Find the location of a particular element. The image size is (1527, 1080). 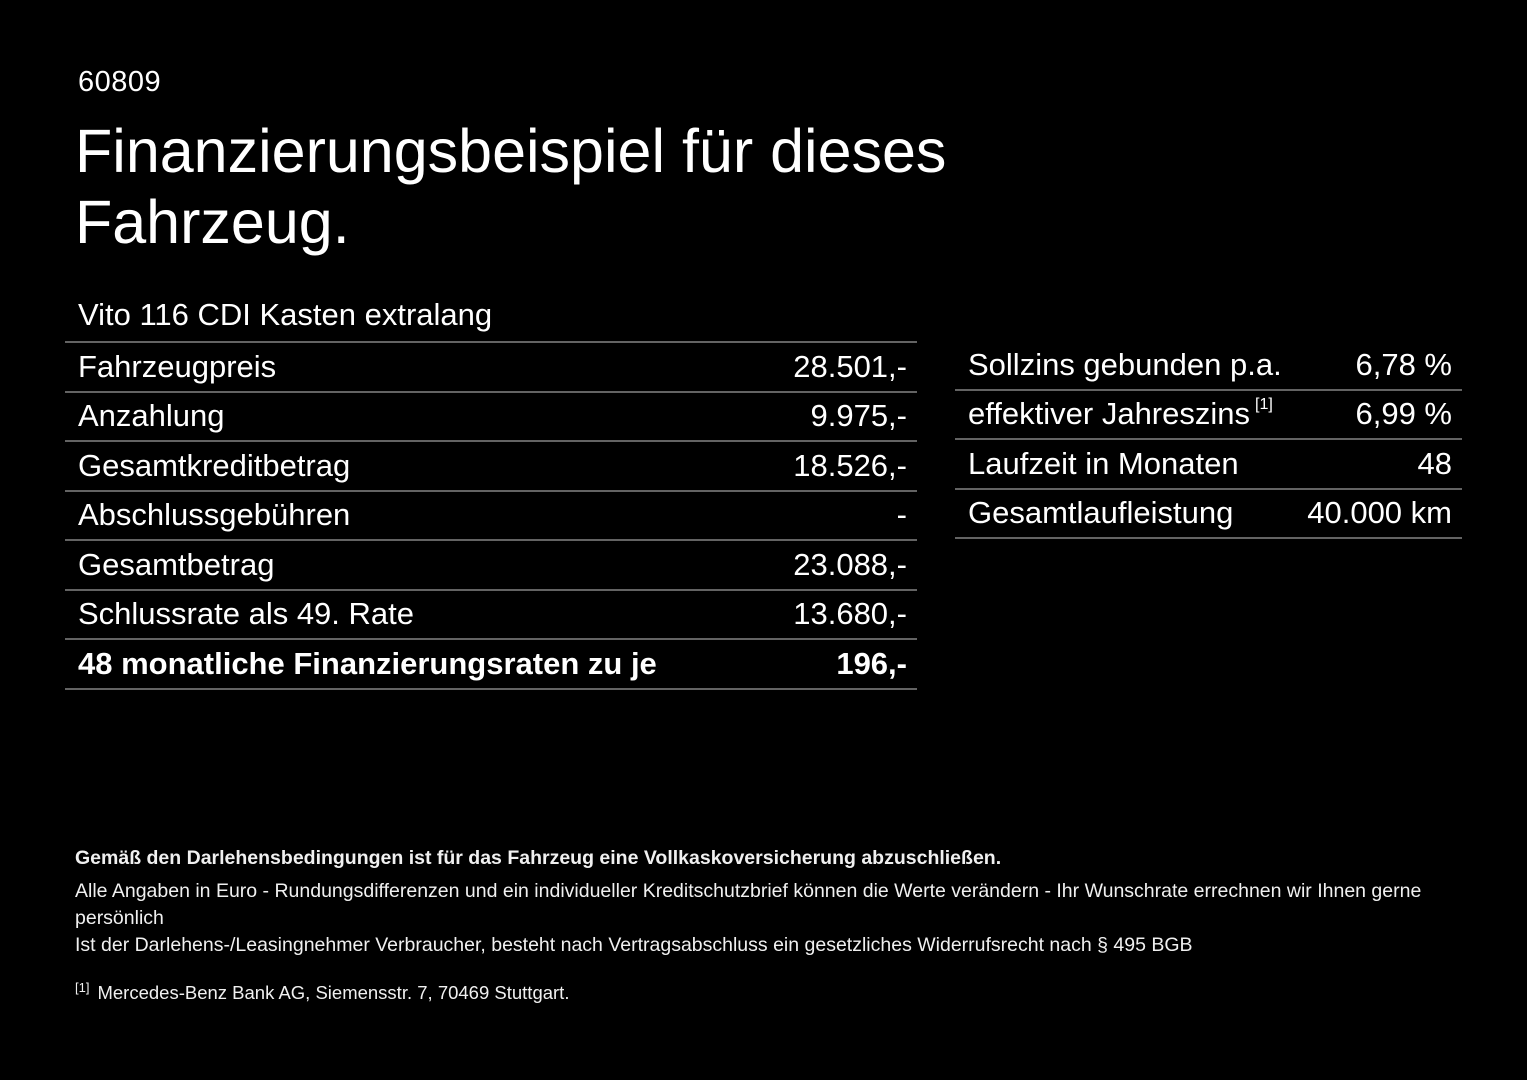

row-value: 6,78 % is located at coordinates (1403, 364).